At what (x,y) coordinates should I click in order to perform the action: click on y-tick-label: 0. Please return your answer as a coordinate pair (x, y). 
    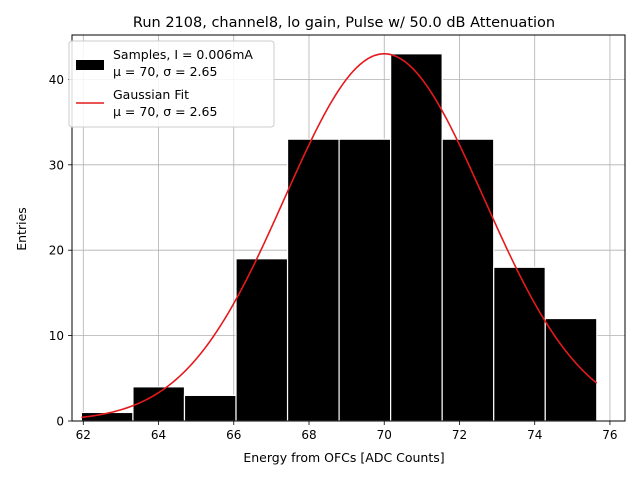
    Looking at the image, I should click on (60, 422).